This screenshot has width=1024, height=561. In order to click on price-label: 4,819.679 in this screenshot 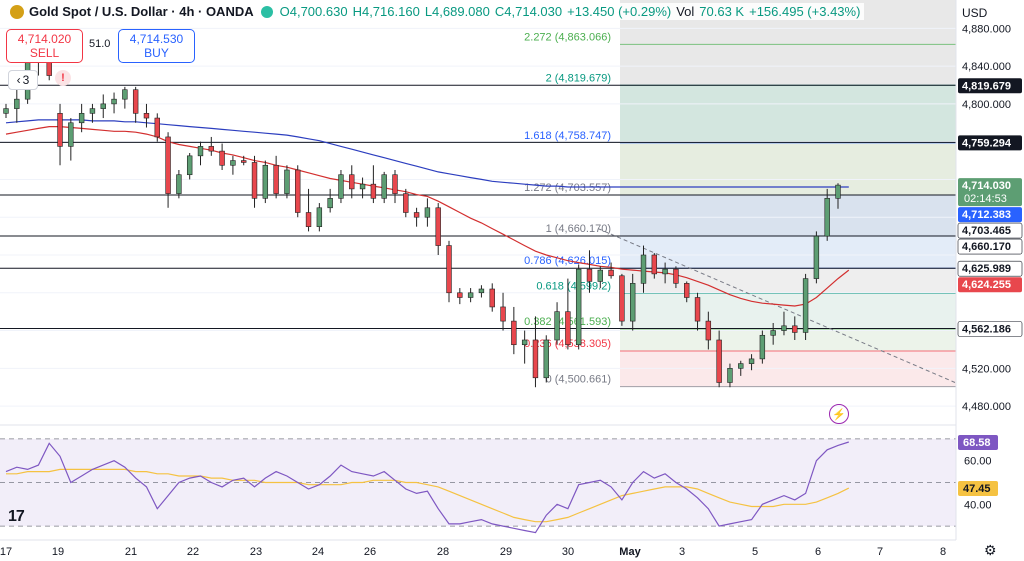, I will do `click(986, 86)`.